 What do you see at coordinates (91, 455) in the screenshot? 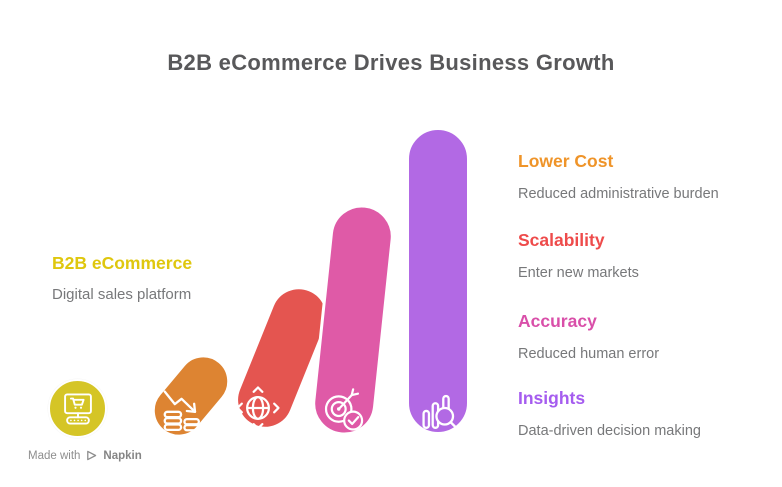
I see `napkin-logo-icon` at bounding box center [91, 455].